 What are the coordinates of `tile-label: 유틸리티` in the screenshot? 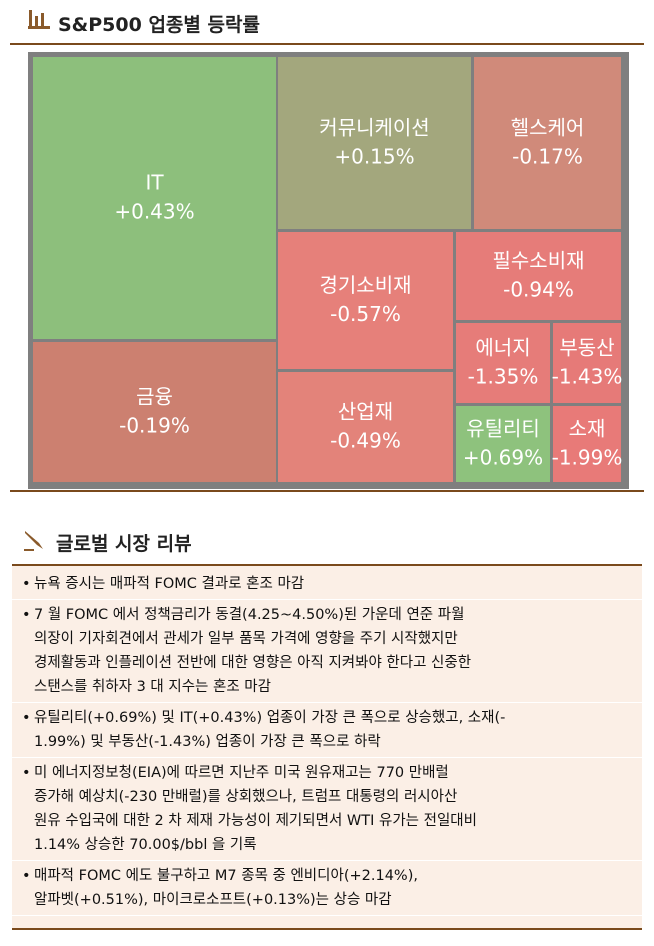 It's located at (503, 429).